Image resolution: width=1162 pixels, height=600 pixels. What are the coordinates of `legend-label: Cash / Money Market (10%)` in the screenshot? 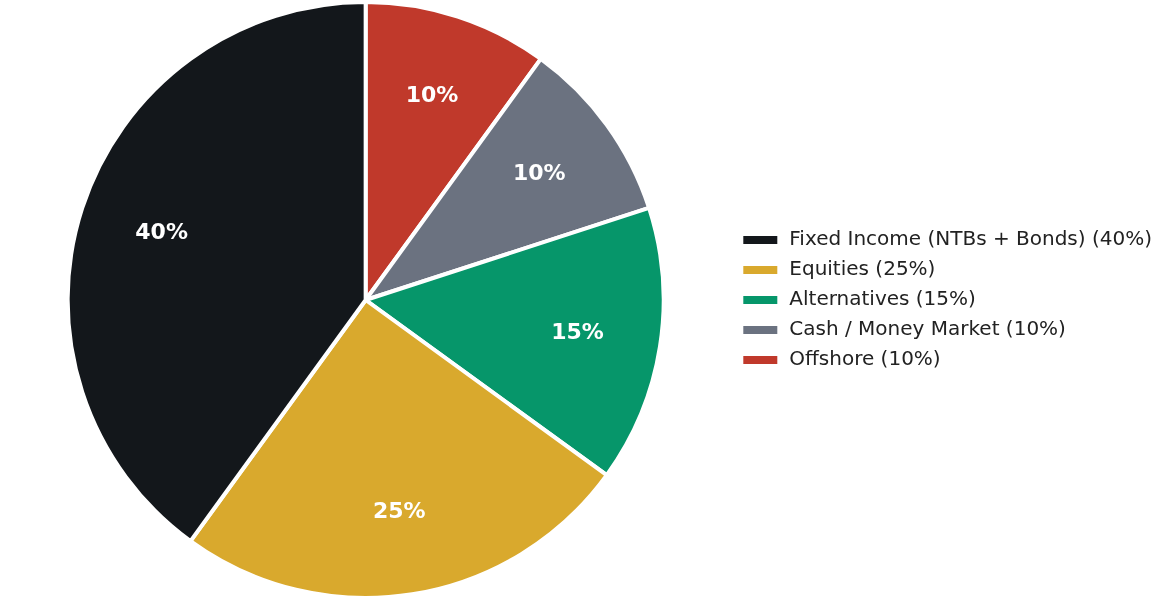 It's located at (927, 328).